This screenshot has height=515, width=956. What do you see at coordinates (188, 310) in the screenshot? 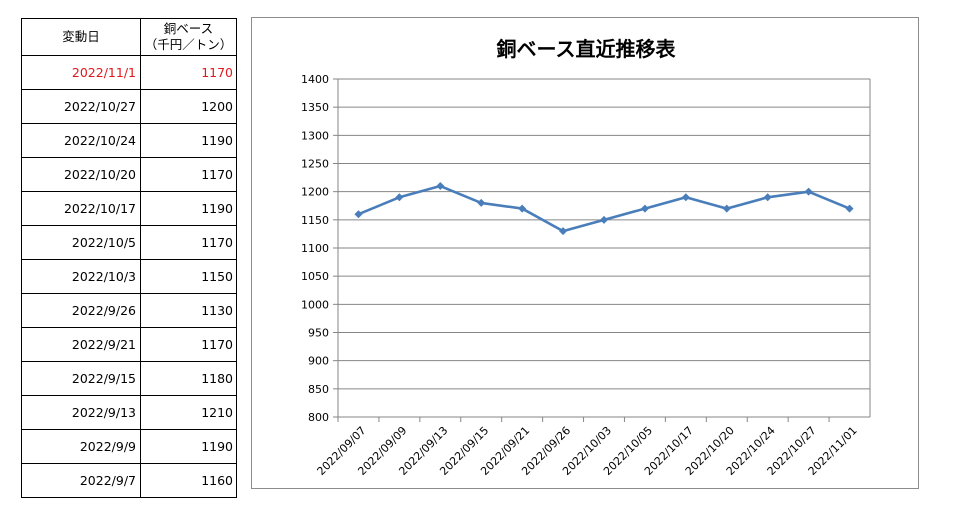
I see `price-cell: 1130` at bounding box center [188, 310].